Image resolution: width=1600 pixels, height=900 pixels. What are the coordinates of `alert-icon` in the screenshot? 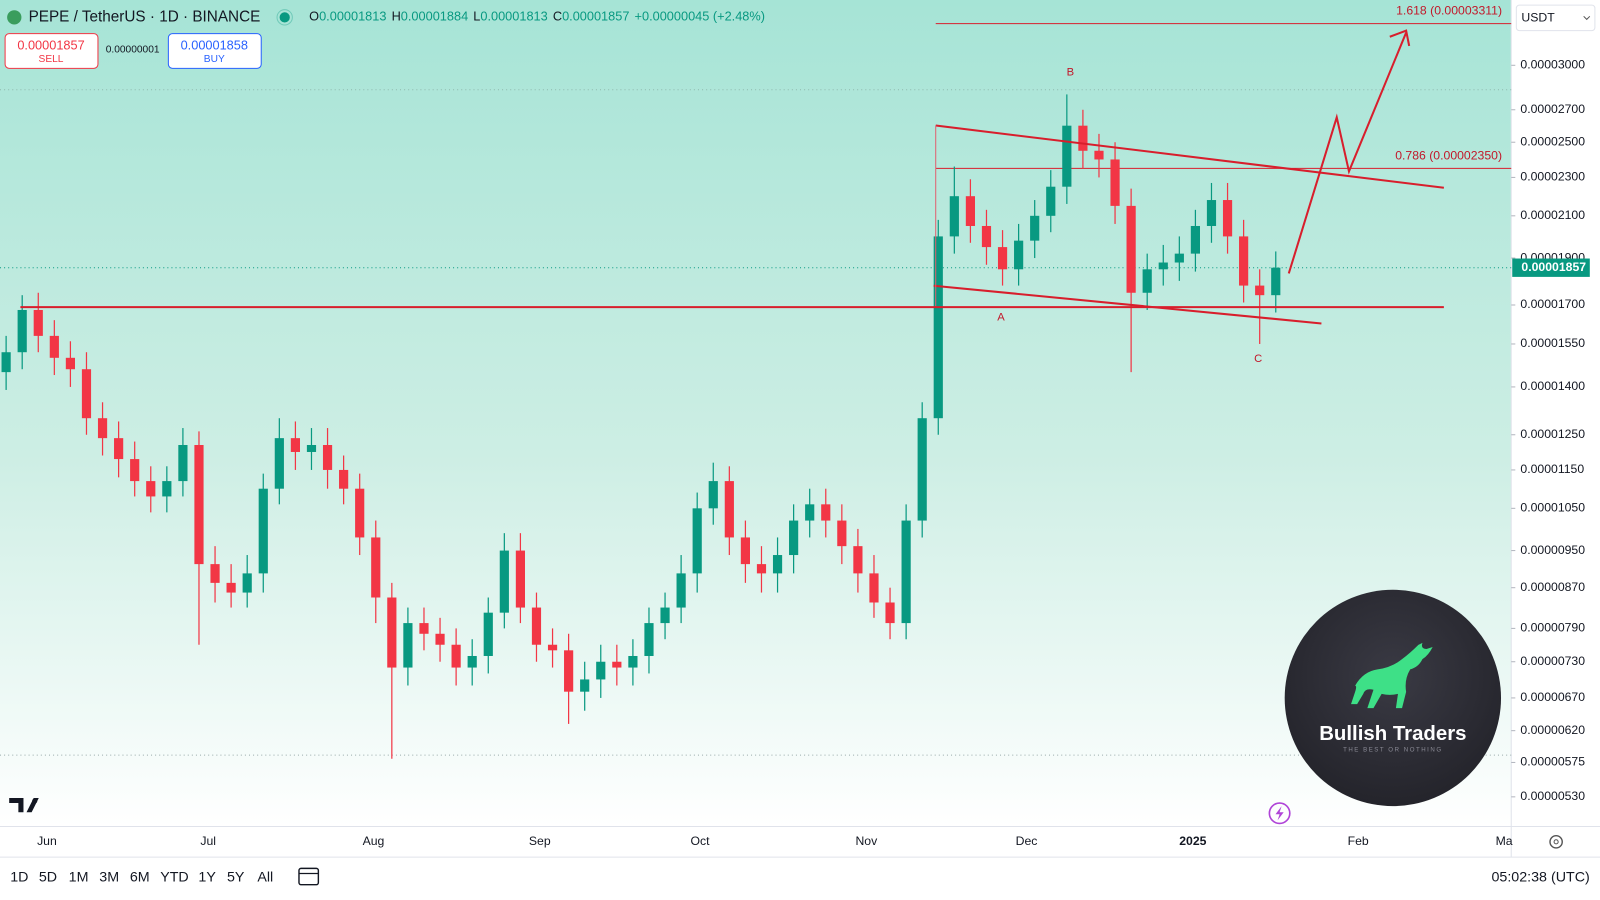 It's located at (1279, 813).